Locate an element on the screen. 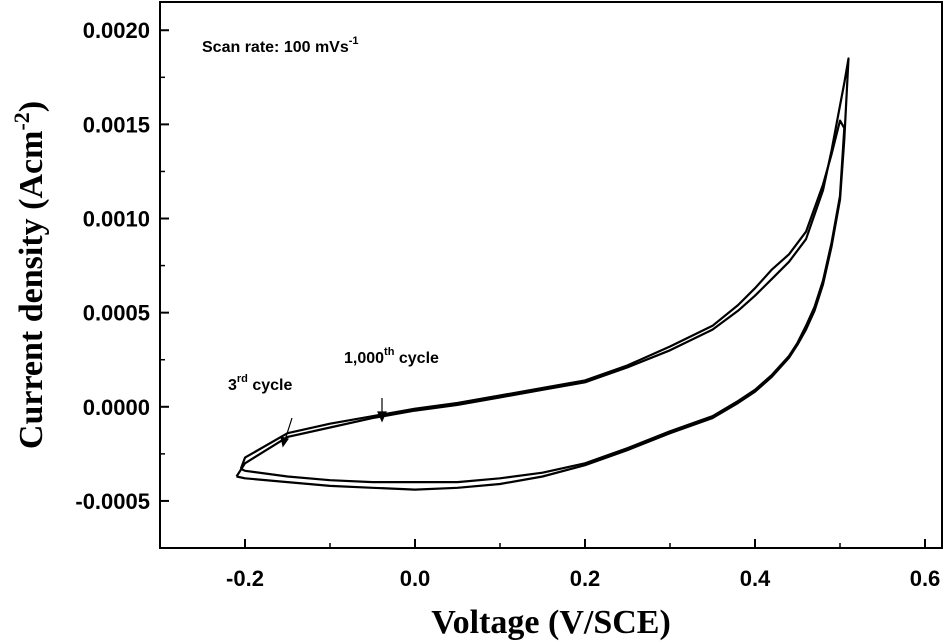 This screenshot has width=947, height=641. y-axis-title-close: ) is located at coordinates (31, 106).